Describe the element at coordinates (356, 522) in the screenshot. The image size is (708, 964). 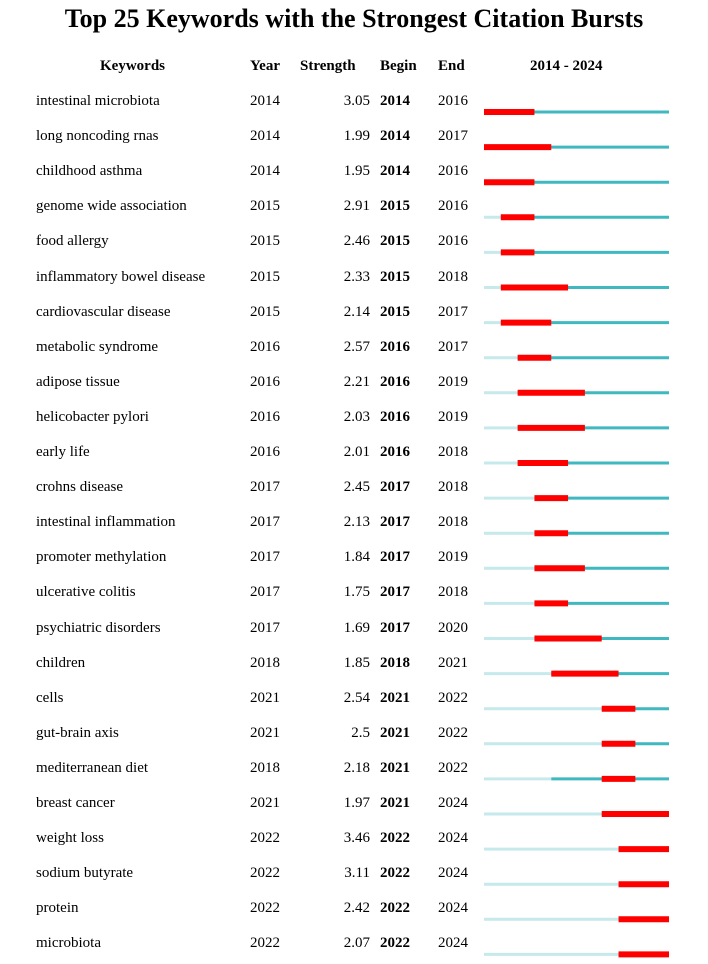
I see `strength-value: 2.13` at that location.